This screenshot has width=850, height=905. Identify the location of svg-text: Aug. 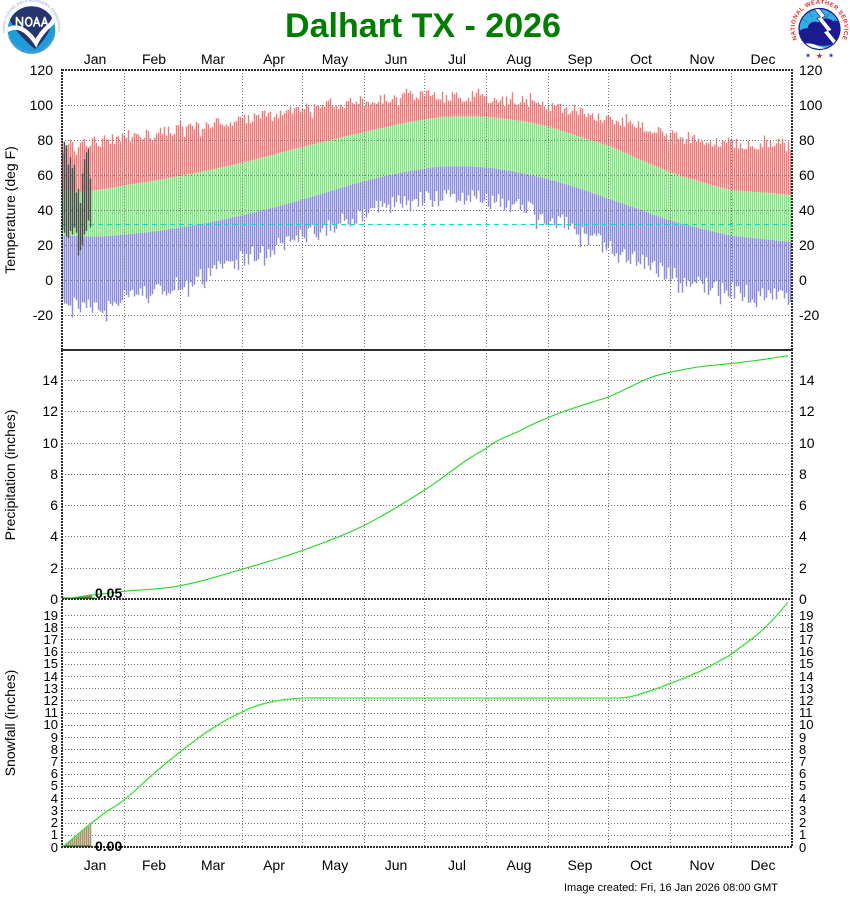
(519, 59).